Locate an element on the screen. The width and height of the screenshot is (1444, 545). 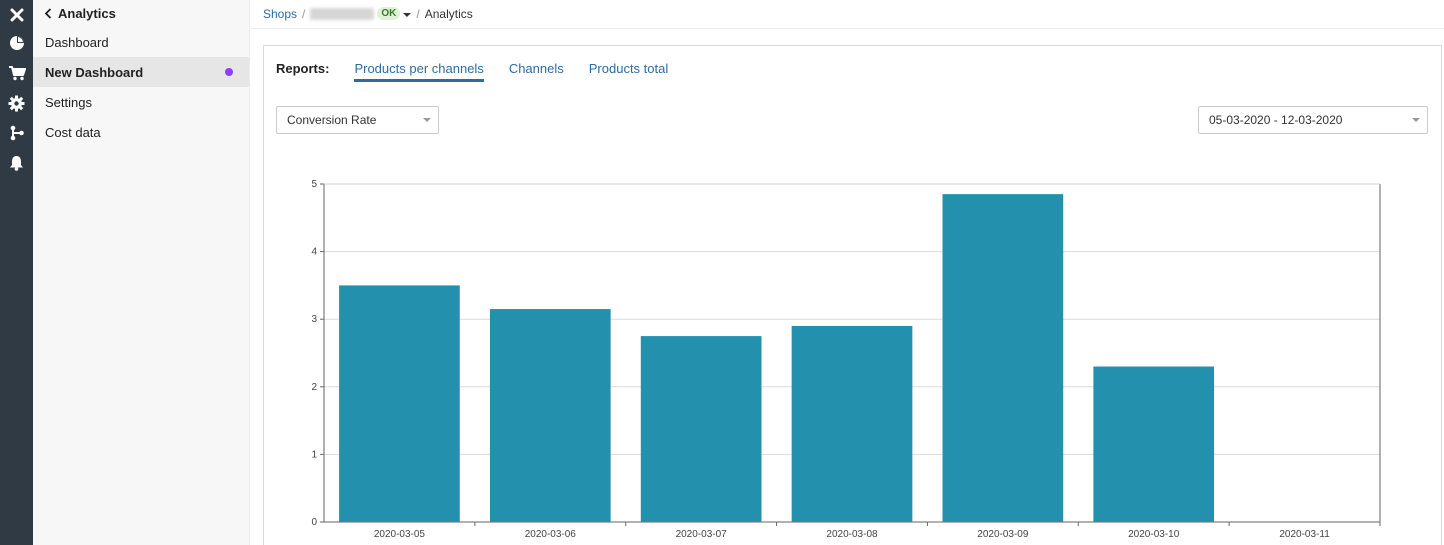
x-tick-label: 2020-03-10 is located at coordinates (1154, 534).